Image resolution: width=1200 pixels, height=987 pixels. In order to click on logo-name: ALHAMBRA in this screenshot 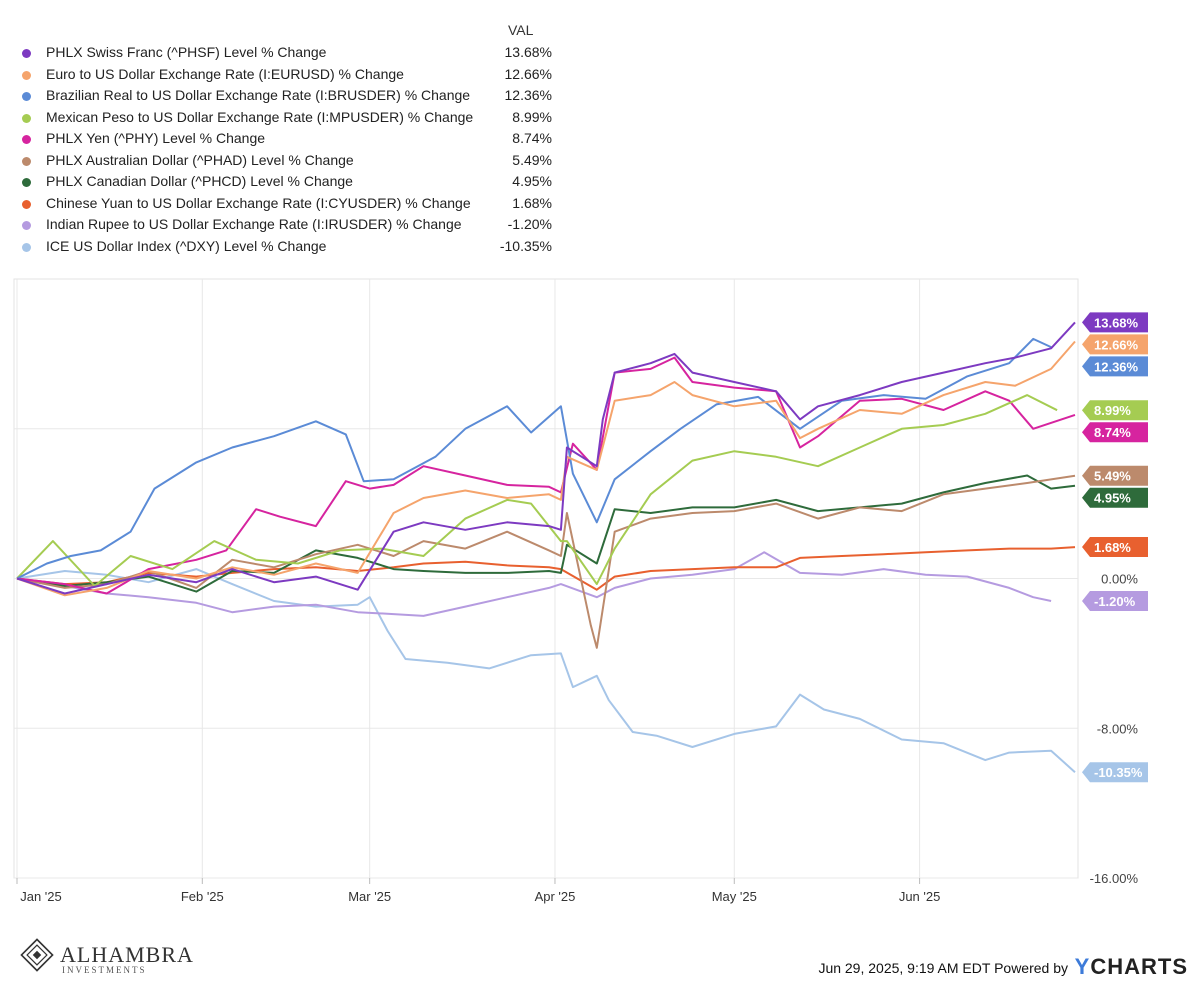, I will do `click(127, 954)`.